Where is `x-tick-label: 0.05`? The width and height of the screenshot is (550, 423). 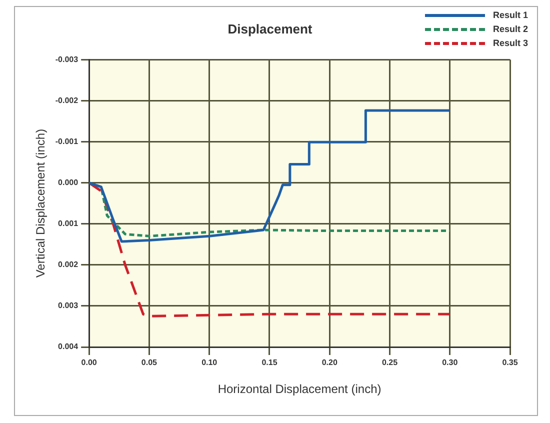
x-tick-label: 0.05 is located at coordinates (149, 363).